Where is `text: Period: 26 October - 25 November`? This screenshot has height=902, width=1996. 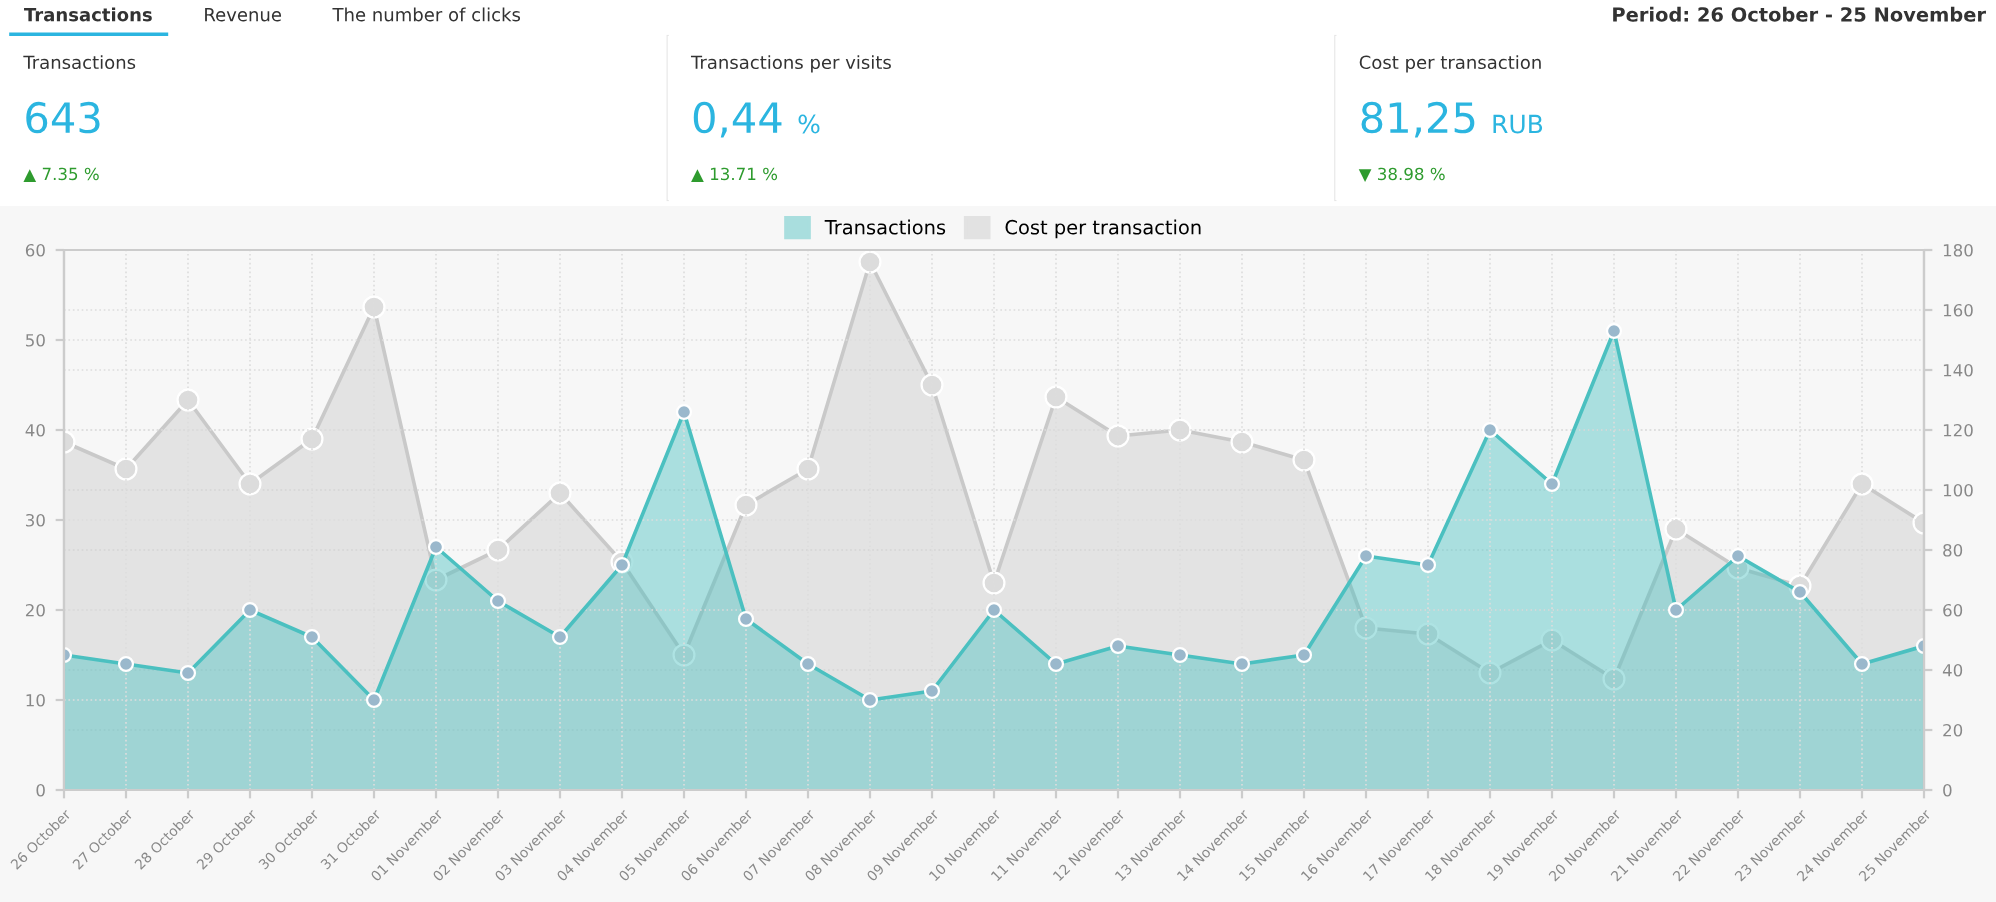 text: Period: 26 October - 25 November is located at coordinates (1799, 14).